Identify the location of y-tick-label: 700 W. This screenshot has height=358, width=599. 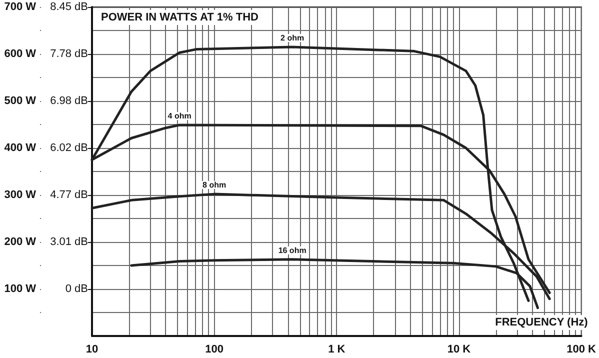
(20, 7).